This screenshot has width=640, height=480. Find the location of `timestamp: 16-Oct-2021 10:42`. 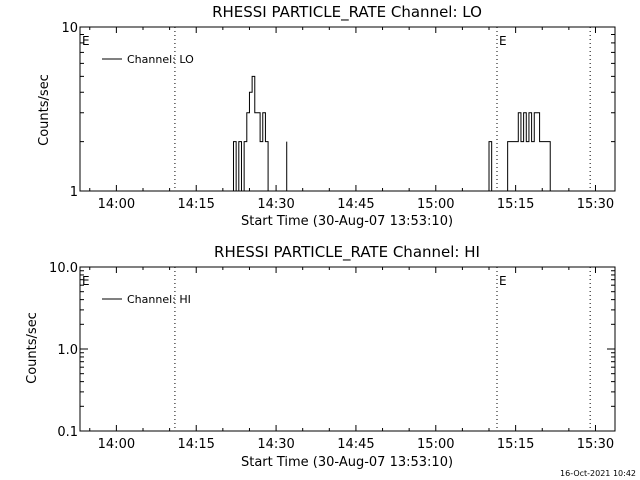

timestamp: 16-Oct-2021 10:42 is located at coordinates (598, 473).